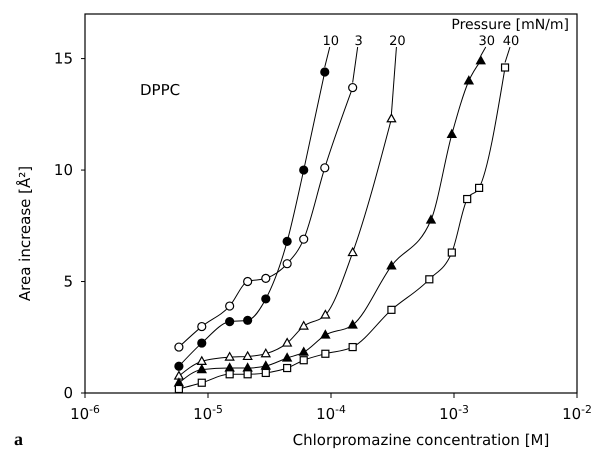  I want to click on series-label: 10, so click(331, 41).